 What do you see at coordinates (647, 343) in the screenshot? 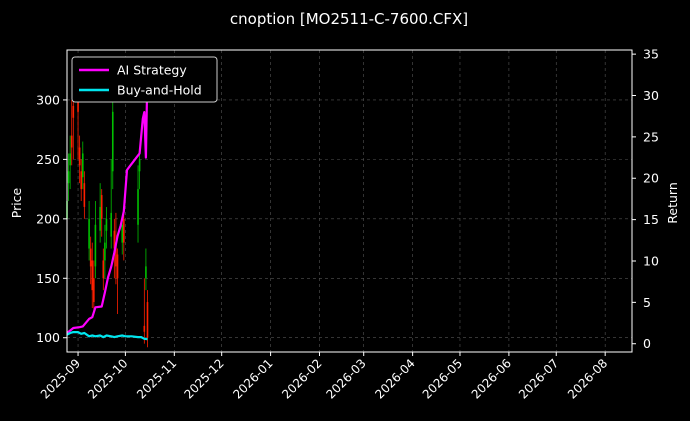
I see `right-y-tick-label: 0` at bounding box center [647, 343].